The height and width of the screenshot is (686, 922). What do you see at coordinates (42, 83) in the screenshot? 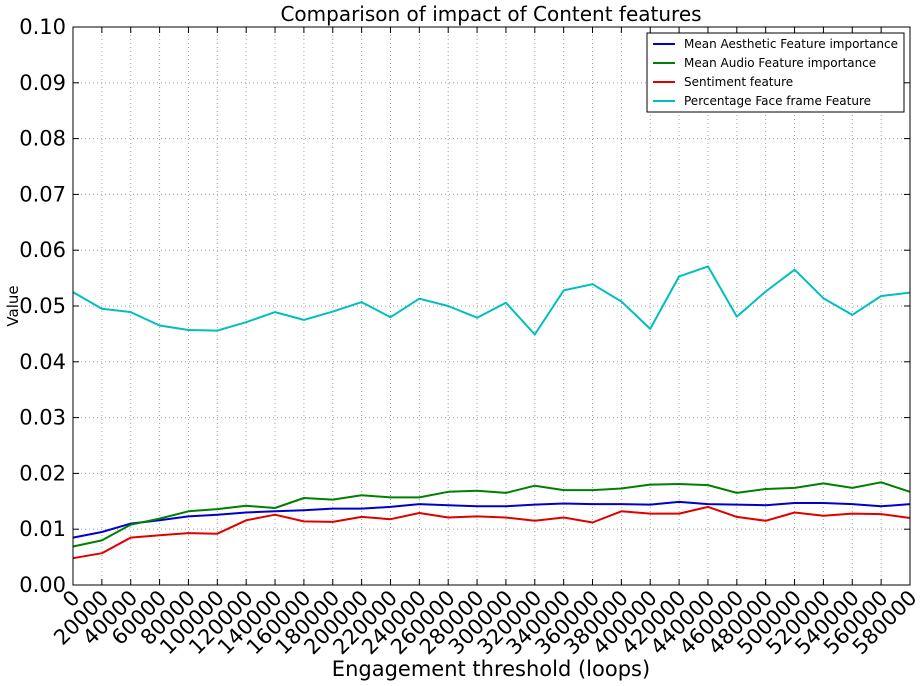
I see `y-tick-label: 0.09` at bounding box center [42, 83].